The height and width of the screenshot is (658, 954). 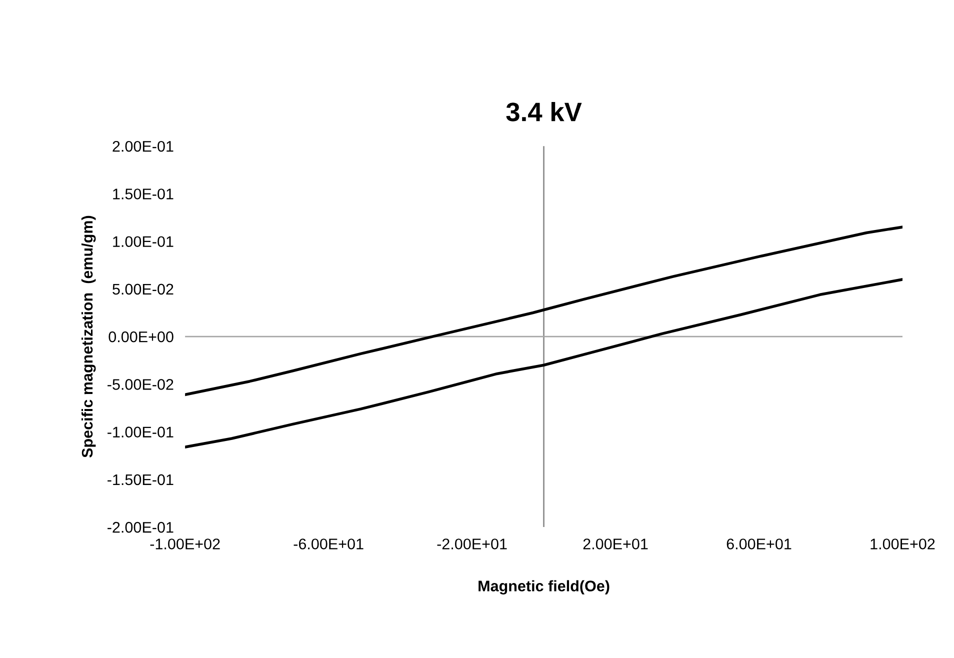 I want to click on chart-title: 3.4 kV, so click(x=544, y=112).